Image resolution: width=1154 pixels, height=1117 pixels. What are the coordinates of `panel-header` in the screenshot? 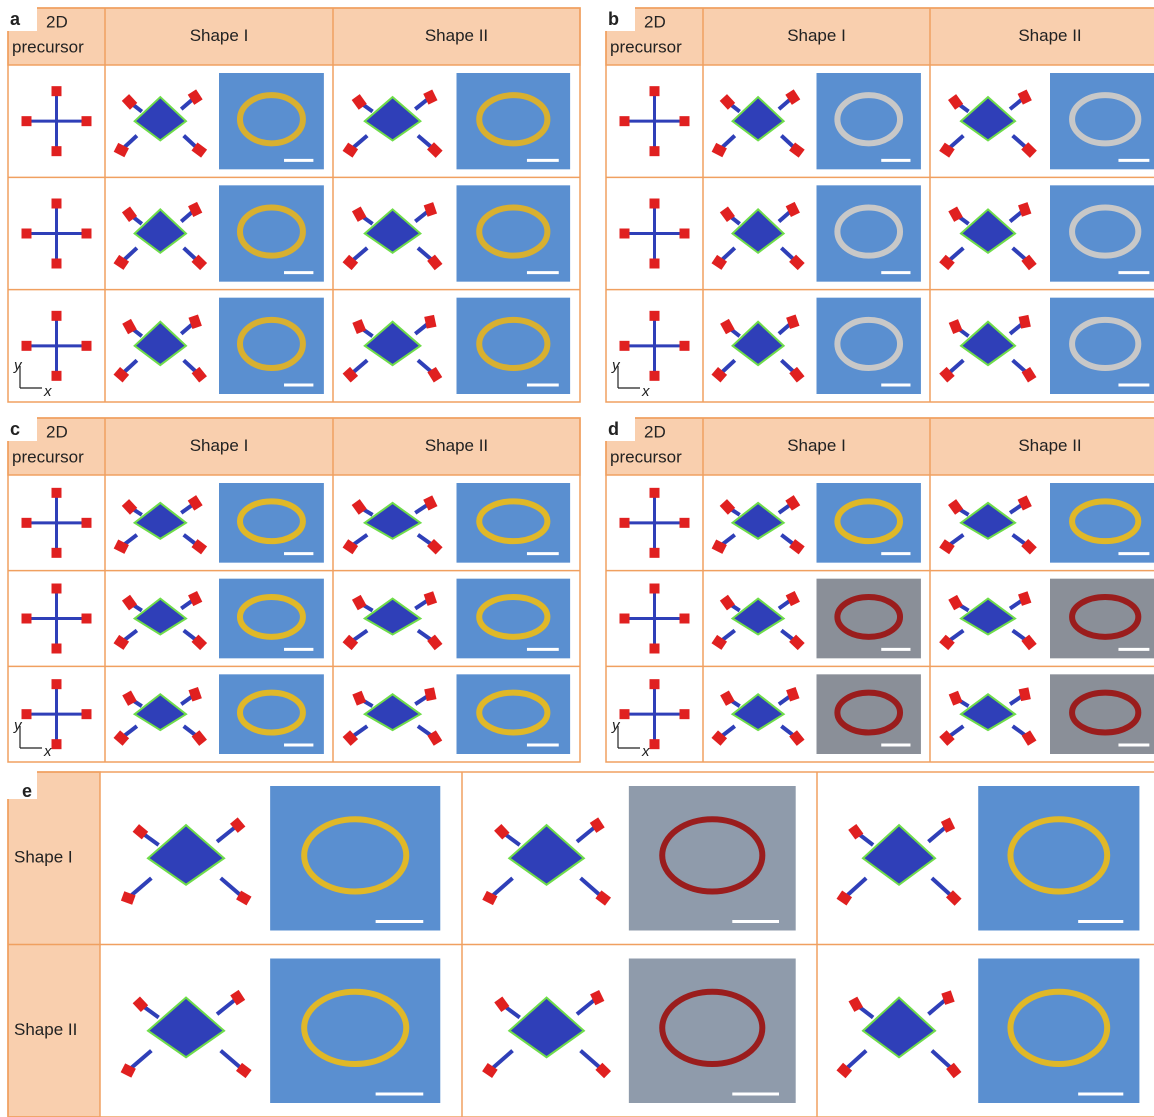 It's located at (294, 446).